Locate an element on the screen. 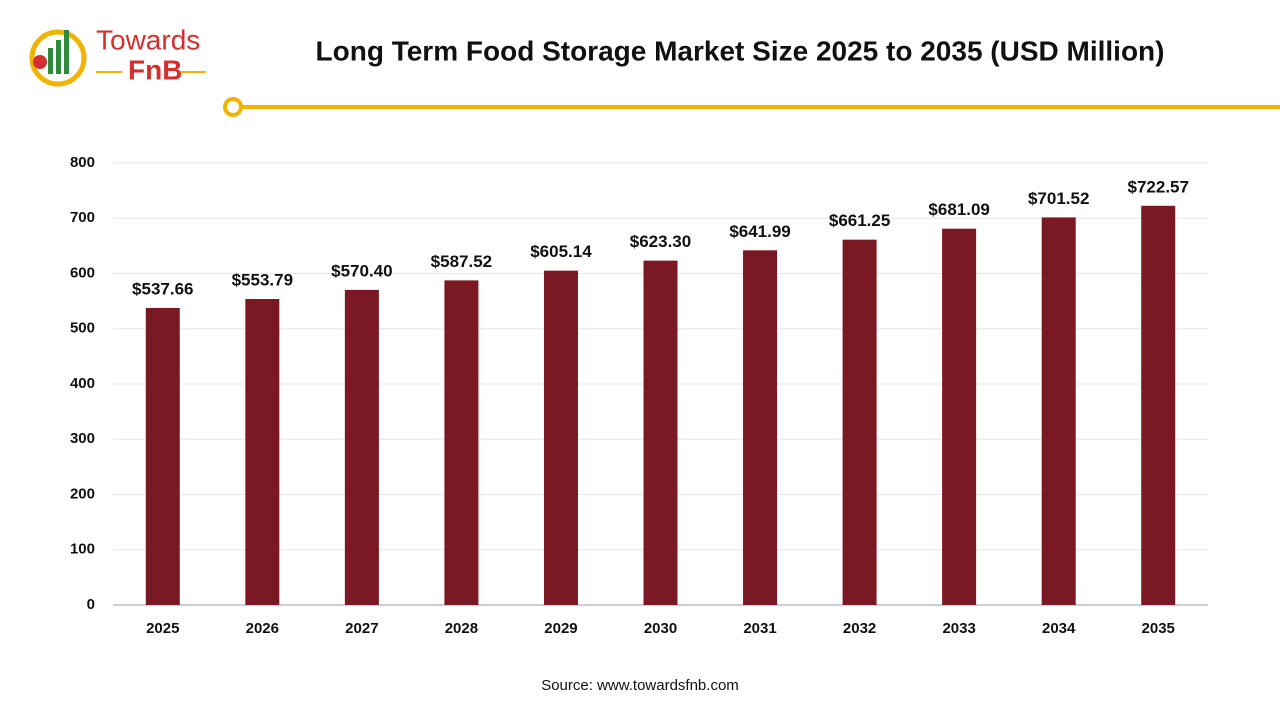 This screenshot has height=720, width=1280. x-tick-label: 2028 is located at coordinates (461, 628).